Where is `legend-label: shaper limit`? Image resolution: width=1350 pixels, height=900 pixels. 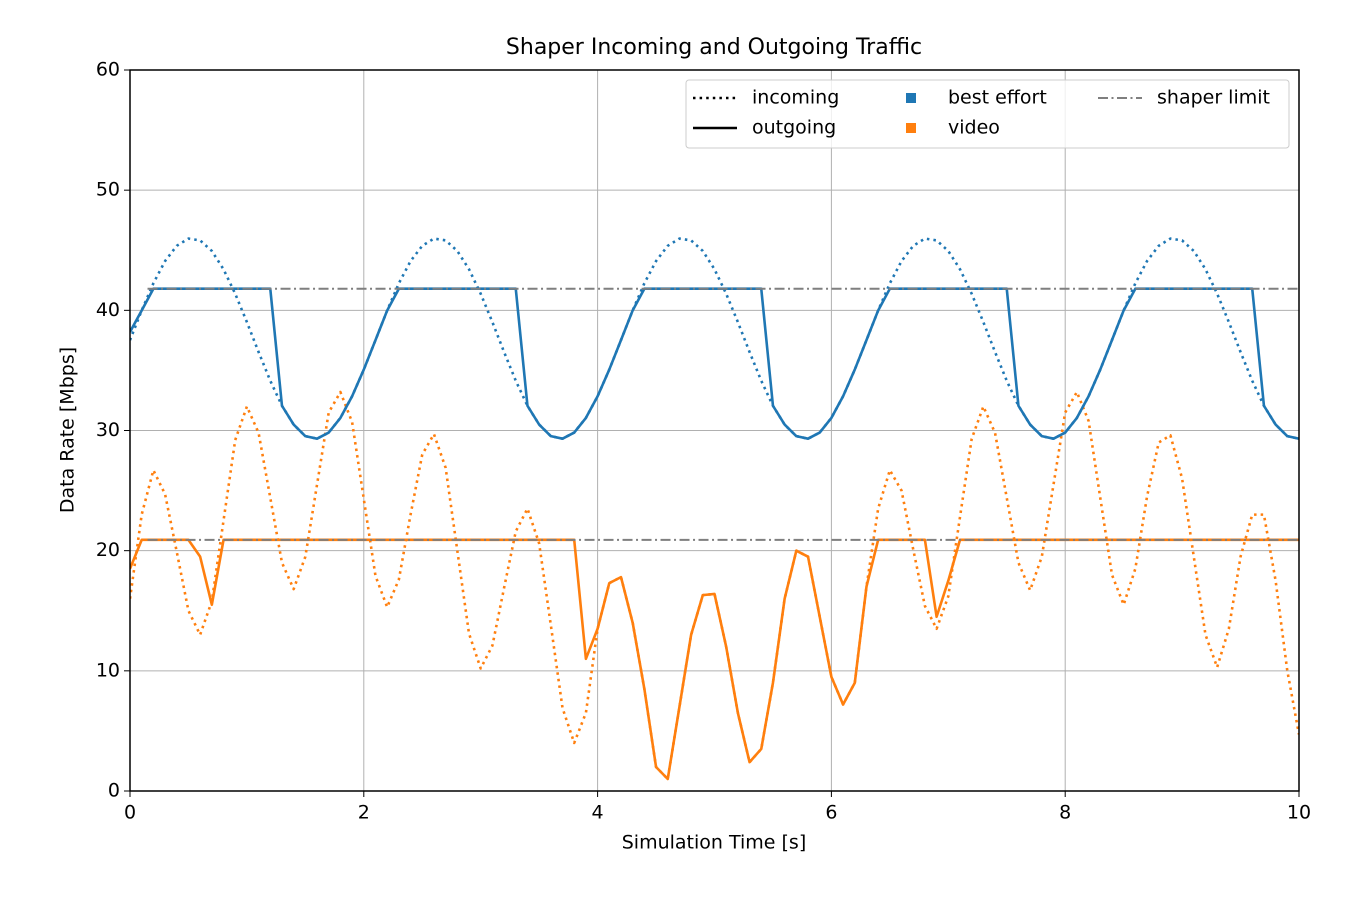 legend-label: shaper limit is located at coordinates (1213, 98).